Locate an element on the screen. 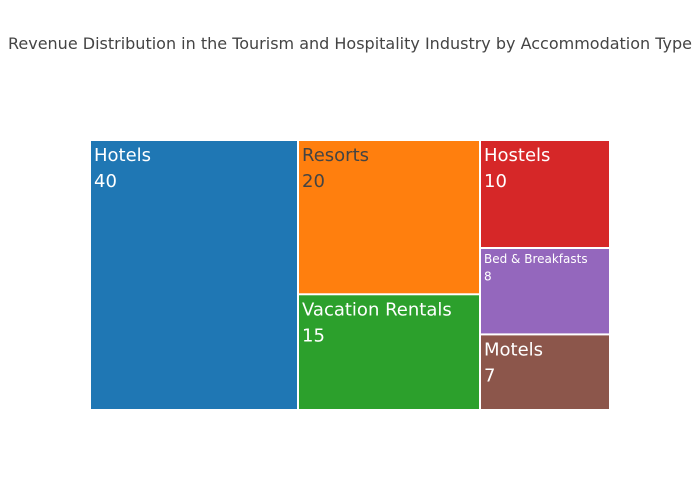 The height and width of the screenshot is (500, 700). tile-rect-motels is located at coordinates (545, 372).